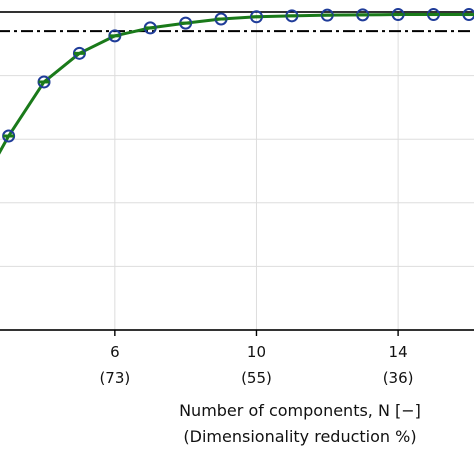 This screenshot has width=474, height=474. What do you see at coordinates (256, 352) in the screenshot?
I see `x-tick-label: 10` at bounding box center [256, 352].